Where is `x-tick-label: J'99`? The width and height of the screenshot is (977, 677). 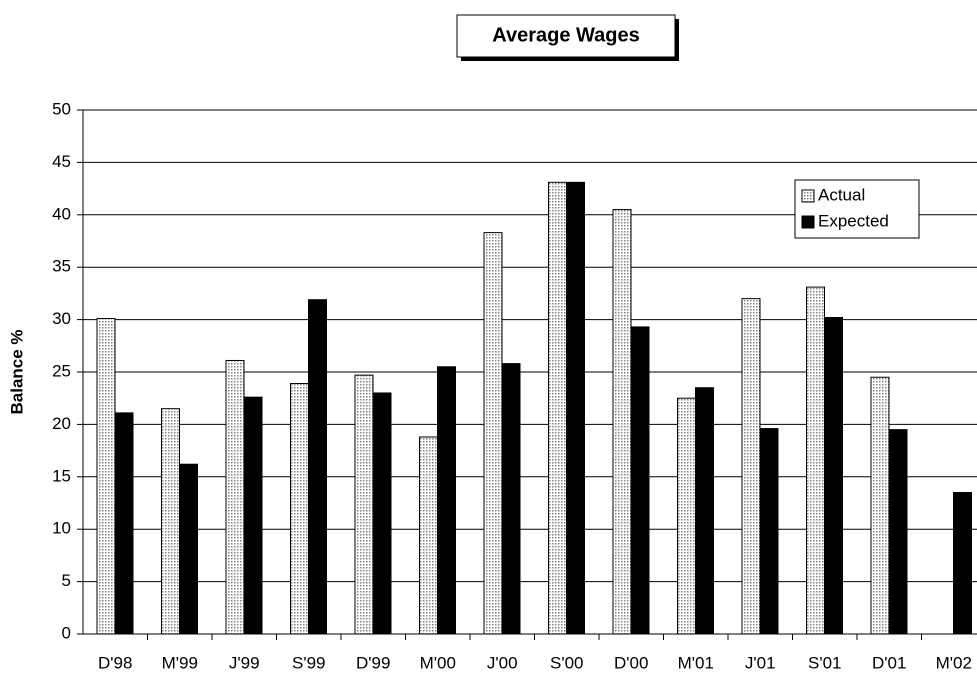
x-tick-label: J'99 is located at coordinates (244, 662).